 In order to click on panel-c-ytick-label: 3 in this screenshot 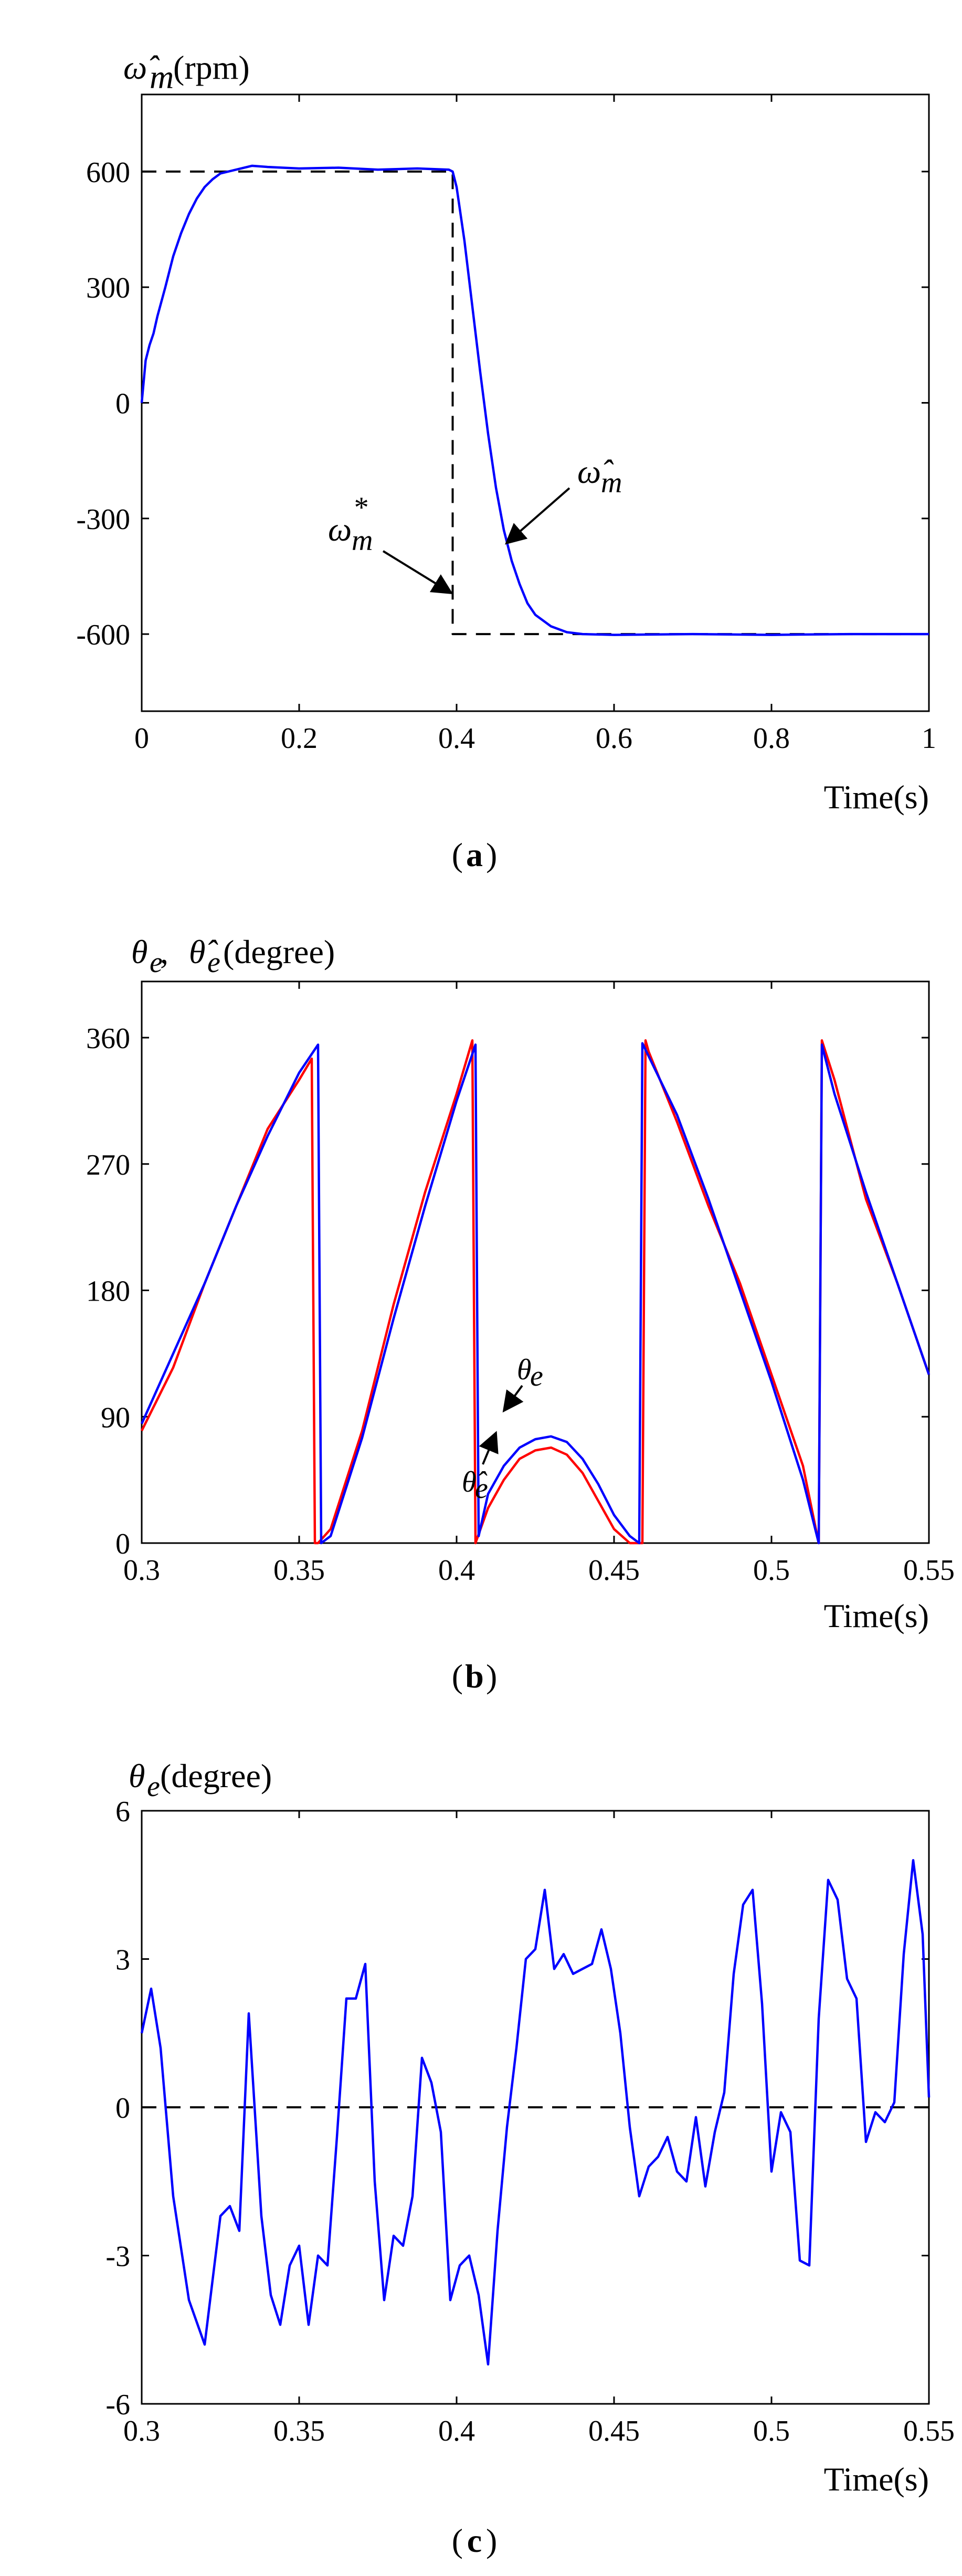, I will do `click(122, 1960)`.